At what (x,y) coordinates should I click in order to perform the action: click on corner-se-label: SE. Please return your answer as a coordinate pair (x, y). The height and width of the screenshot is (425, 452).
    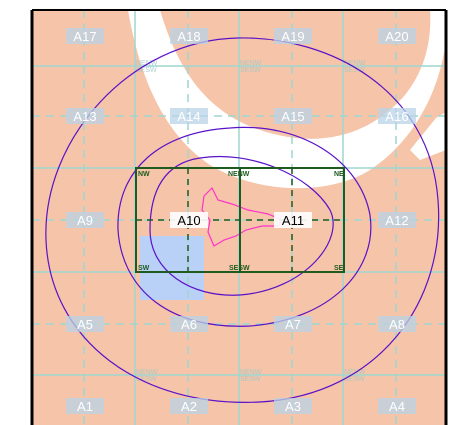
    Looking at the image, I should click on (339, 268).